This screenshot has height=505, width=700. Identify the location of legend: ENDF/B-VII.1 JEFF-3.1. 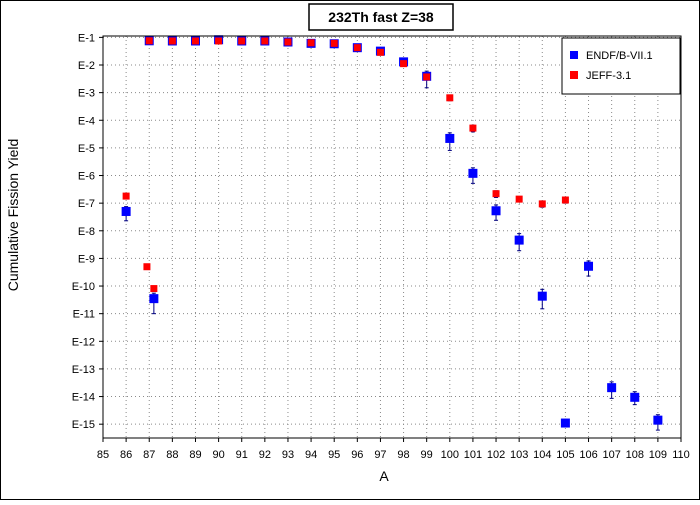
(621, 66).